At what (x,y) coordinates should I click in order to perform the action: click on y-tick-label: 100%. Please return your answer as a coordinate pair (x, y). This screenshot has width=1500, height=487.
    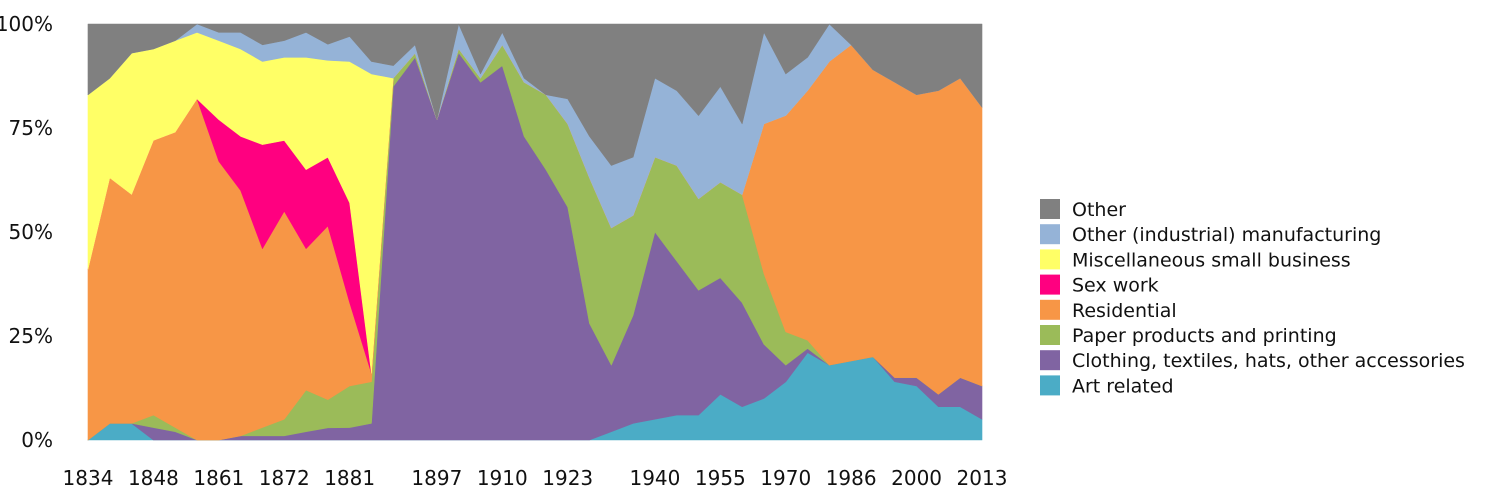
    Looking at the image, I should click on (26, 24).